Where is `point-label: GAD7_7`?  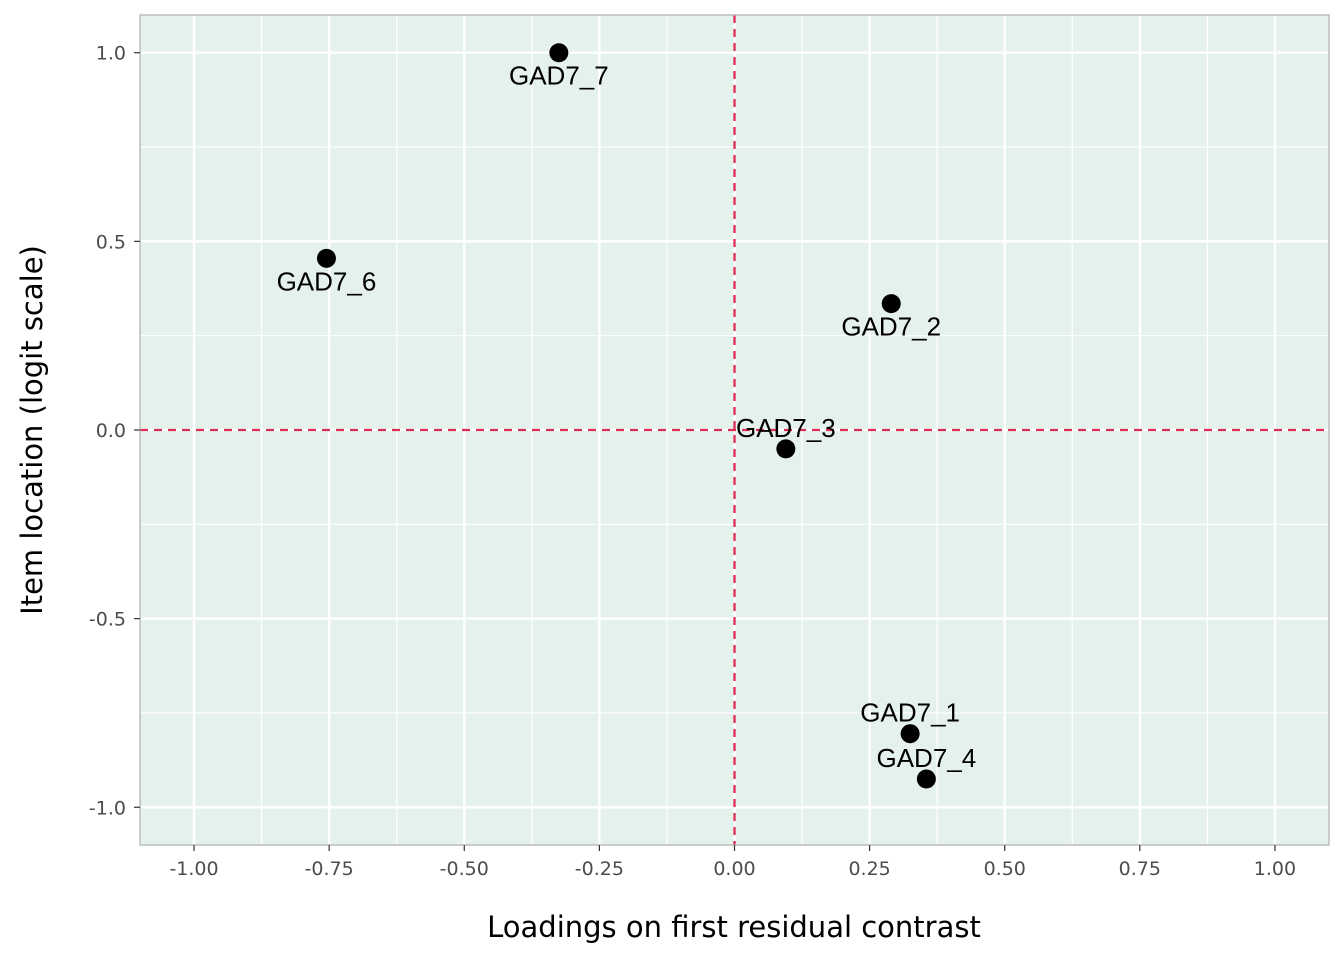
point-label: GAD7_7 is located at coordinates (559, 76).